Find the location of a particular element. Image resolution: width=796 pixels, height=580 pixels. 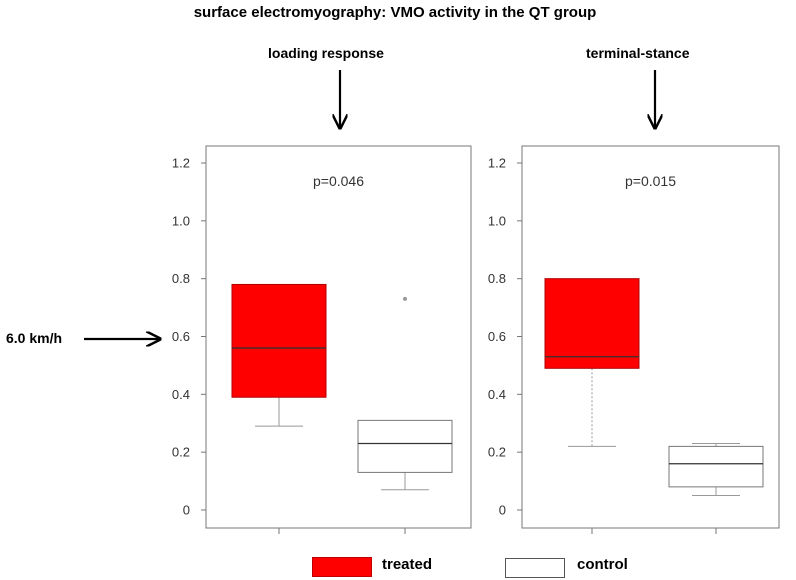

p-value-label: p=0.015 is located at coordinates (650, 181).